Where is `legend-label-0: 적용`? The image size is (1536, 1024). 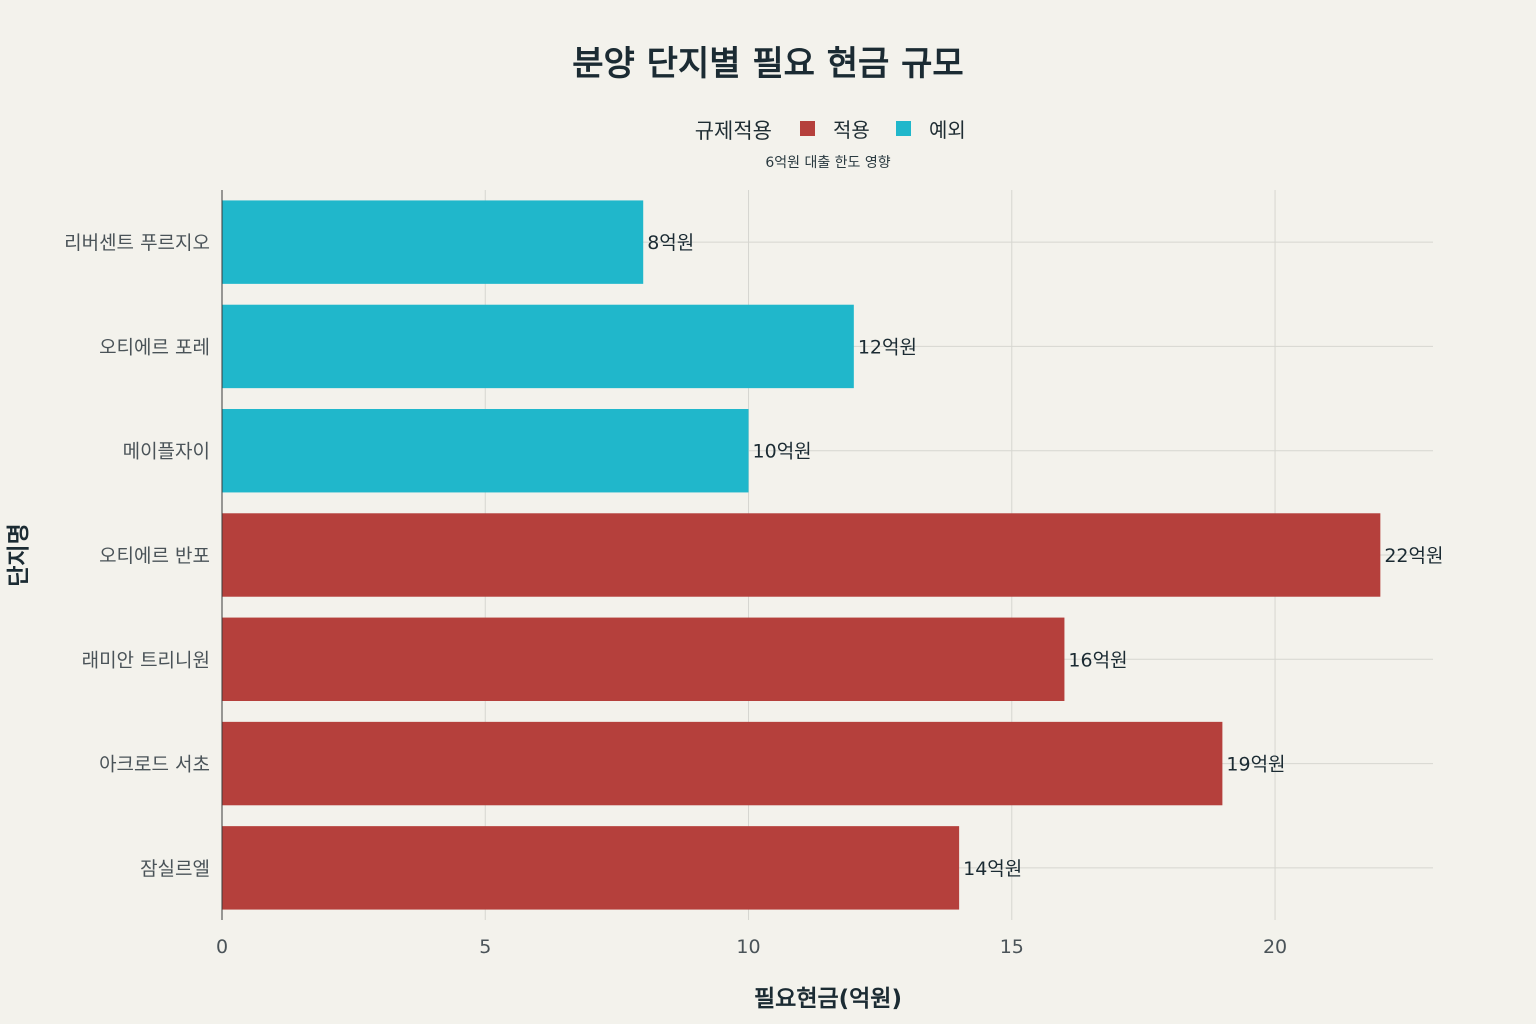
legend-label-0: 적용 is located at coordinates (851, 130).